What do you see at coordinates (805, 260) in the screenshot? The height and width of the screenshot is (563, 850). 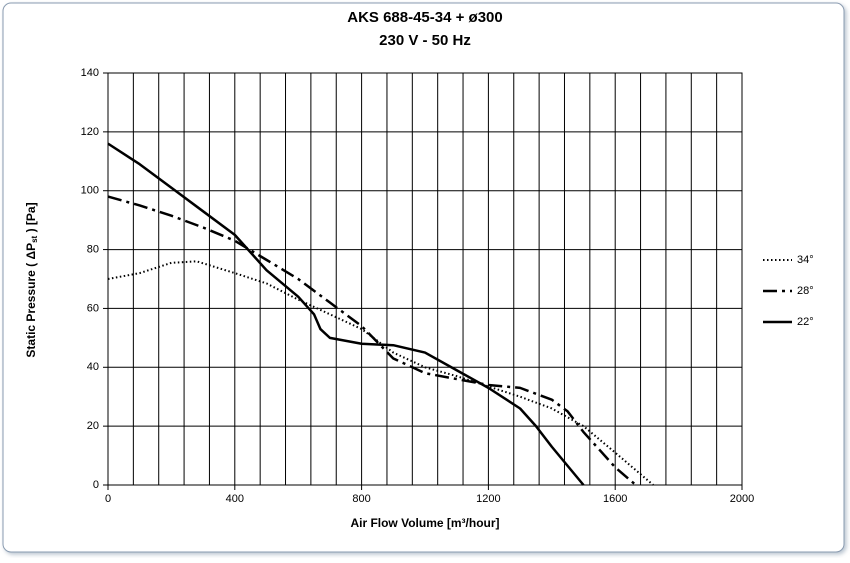 I see `legend-label: 34°` at bounding box center [805, 260].